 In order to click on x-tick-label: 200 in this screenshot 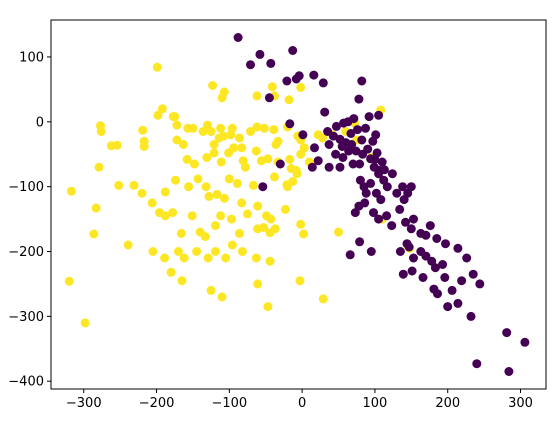, I will do `click(447, 403)`.